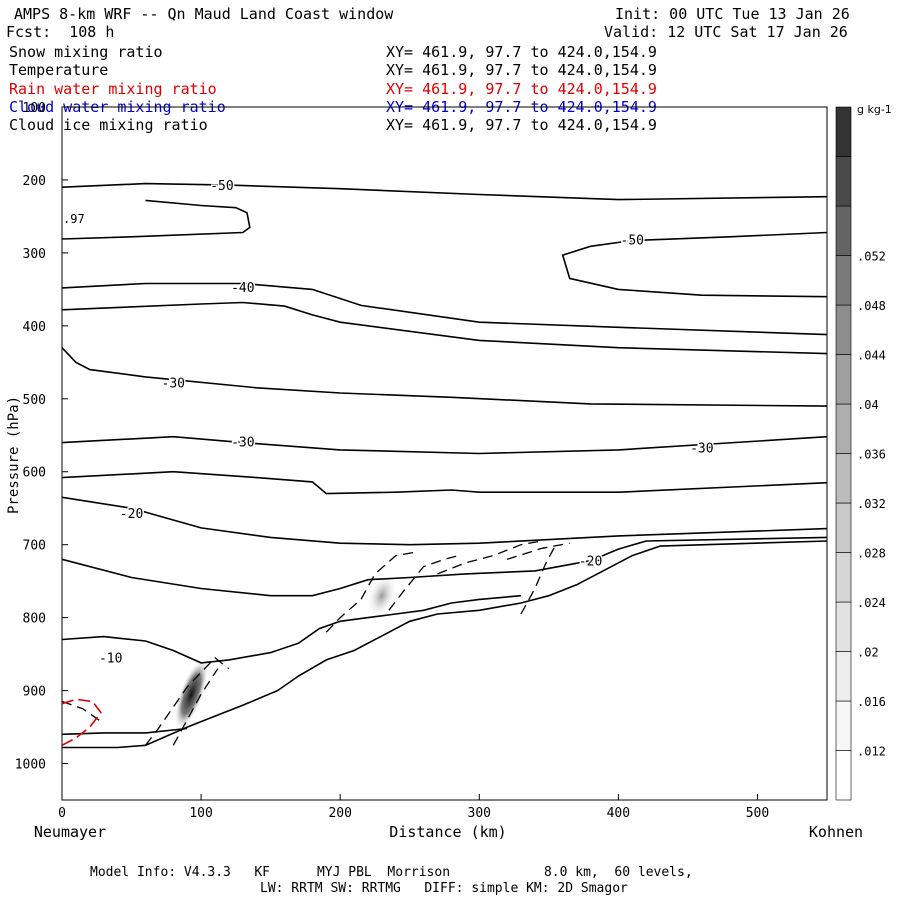 The height and width of the screenshot is (900, 900). Describe the element at coordinates (34, 181) in the screenshot. I see `y-tick-label: 200` at that location.